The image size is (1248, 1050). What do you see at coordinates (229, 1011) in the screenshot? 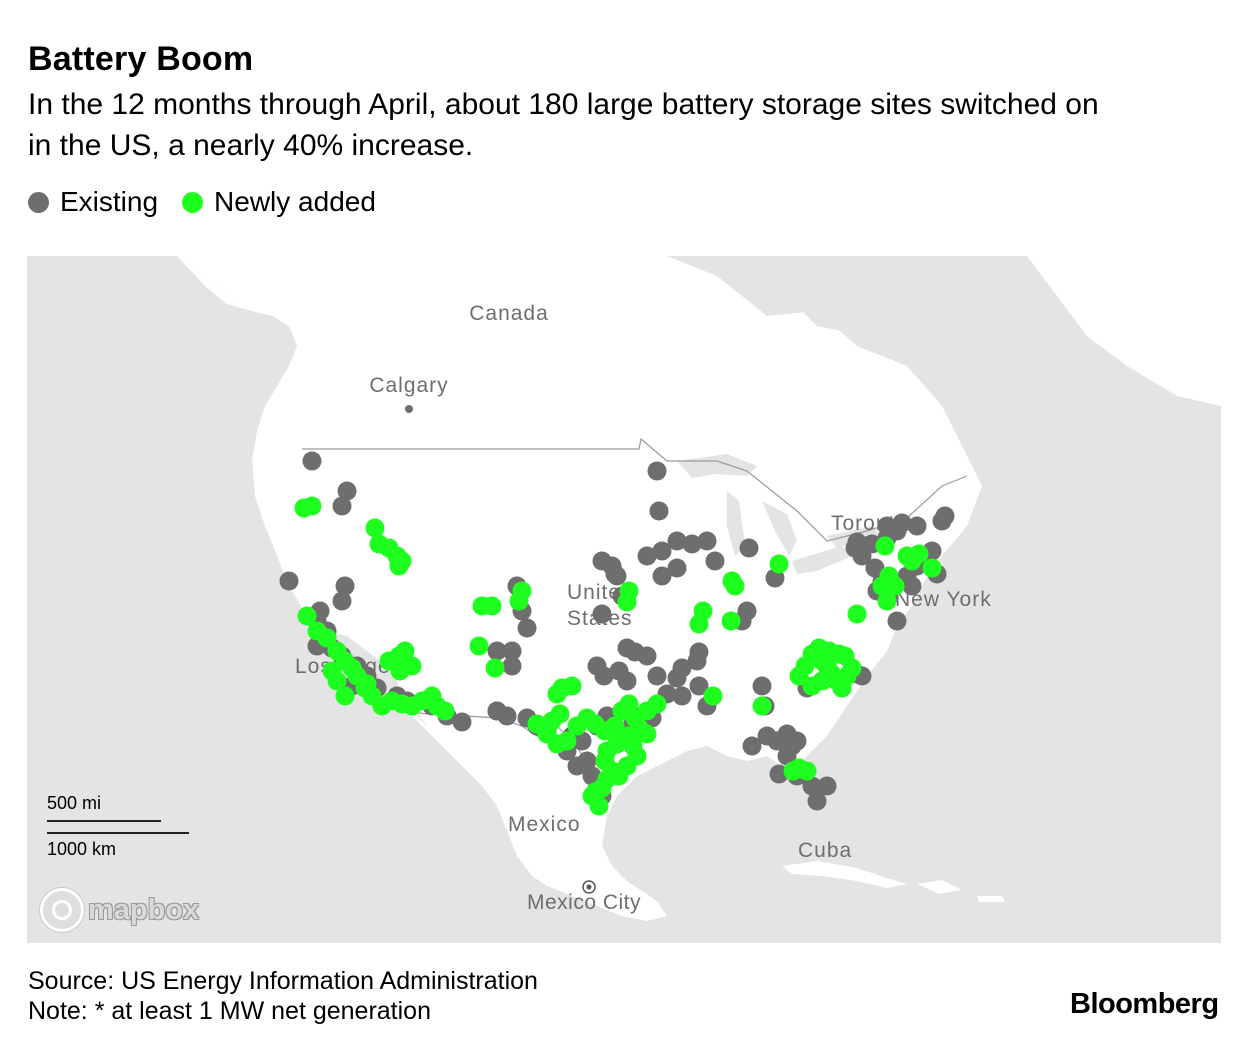
I see `note-text: Note: * at least 1 MW net generation` at bounding box center [229, 1011].